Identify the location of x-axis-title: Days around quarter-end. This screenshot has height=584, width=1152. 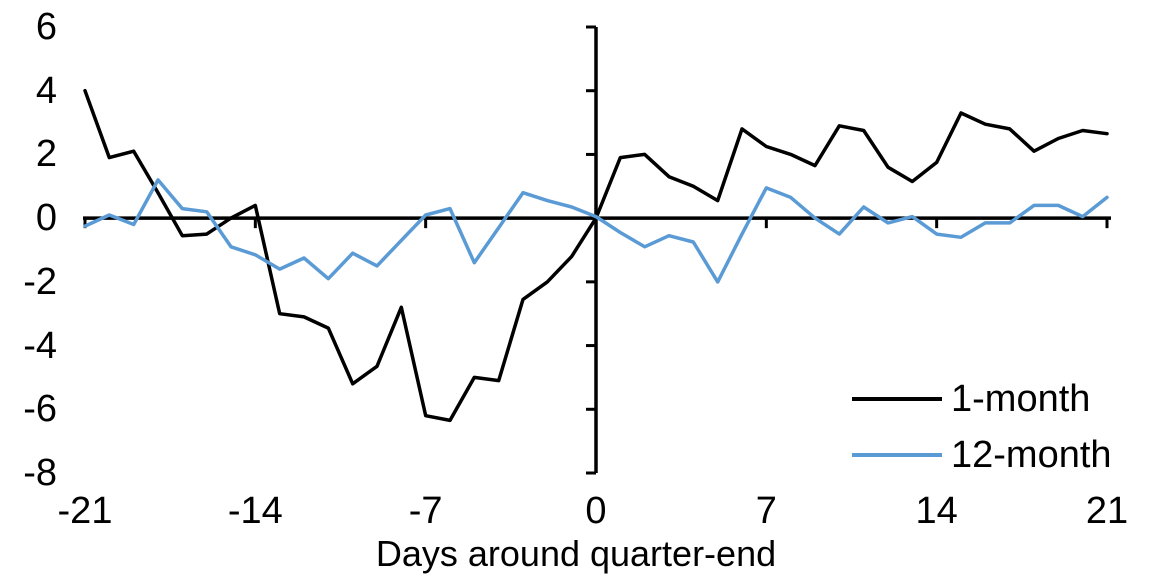
(576, 553).